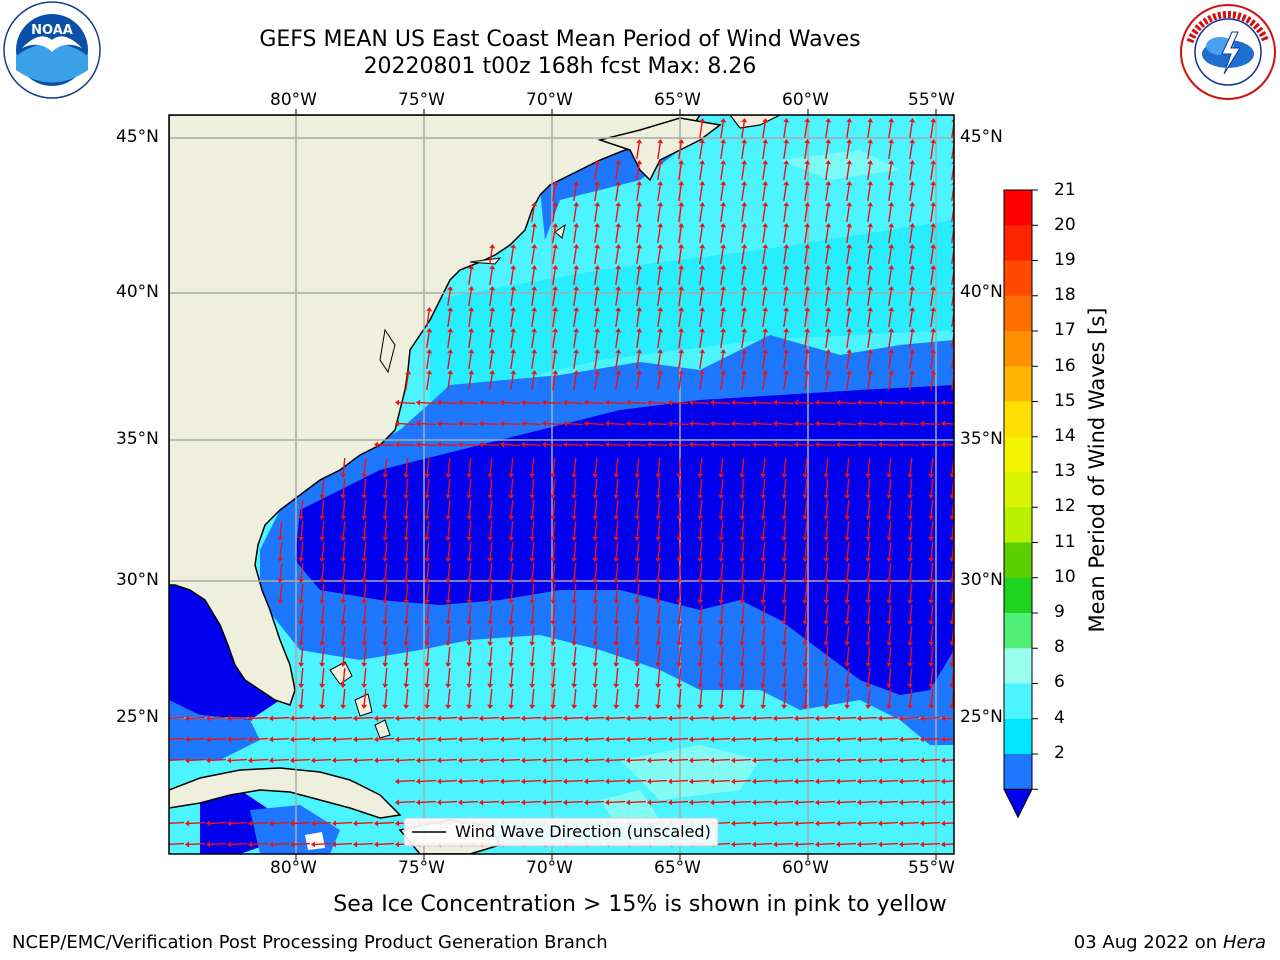 This screenshot has width=1280, height=960. I want to click on colorbar-tick: 16, so click(1065, 366).